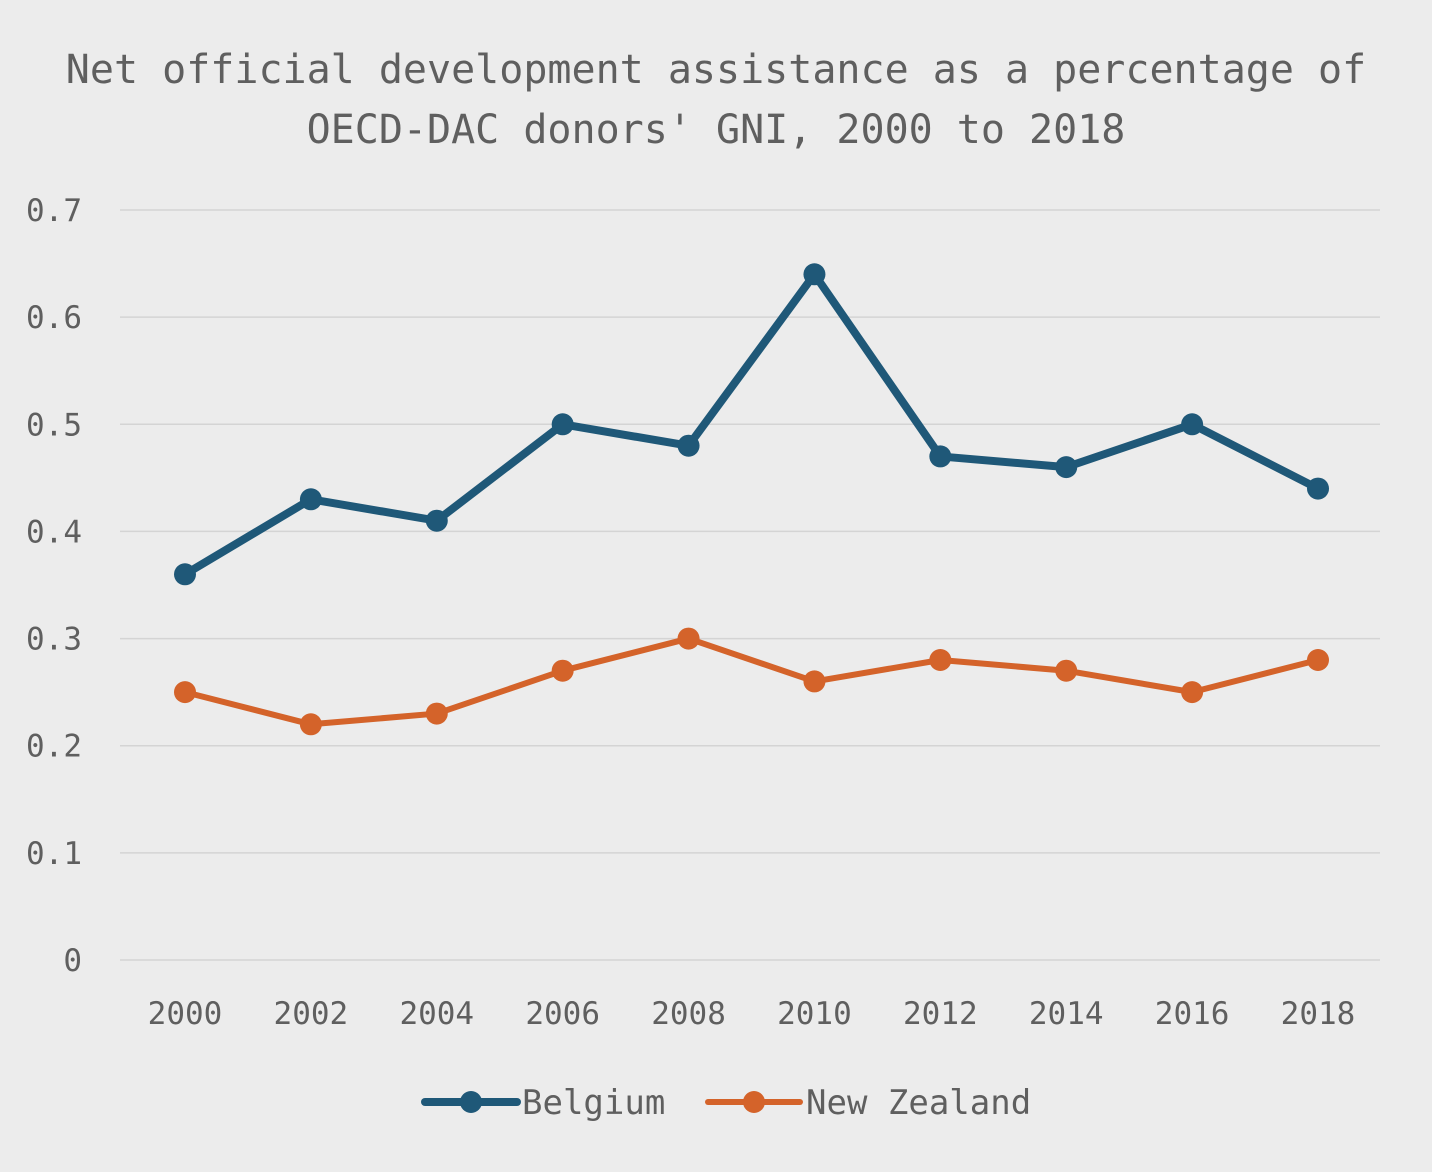 The height and width of the screenshot is (1172, 1432). I want to click on y-axis-ticks: 0 0.1 0.2 0.3 0.4 0.5 0.6 0.7, so click(54, 586).